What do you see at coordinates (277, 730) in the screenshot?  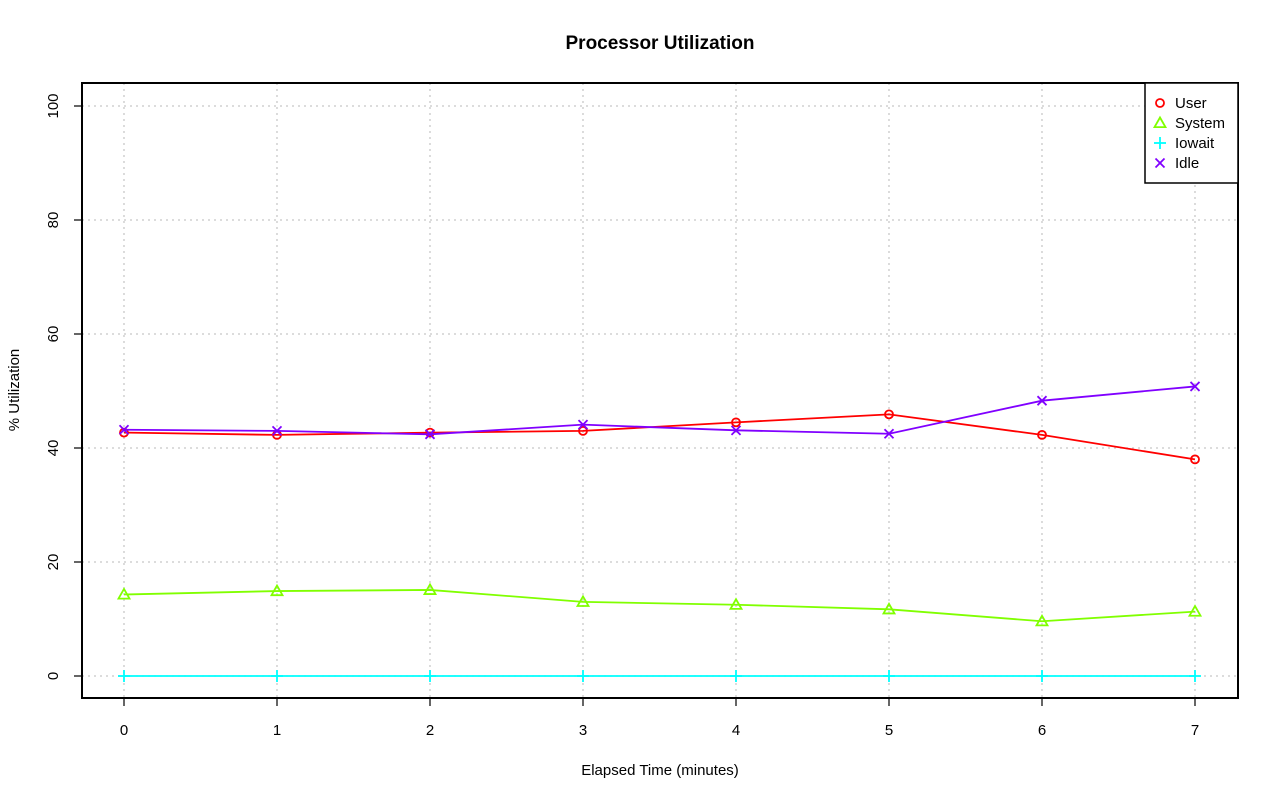 I see `x-tick-label: 1` at bounding box center [277, 730].